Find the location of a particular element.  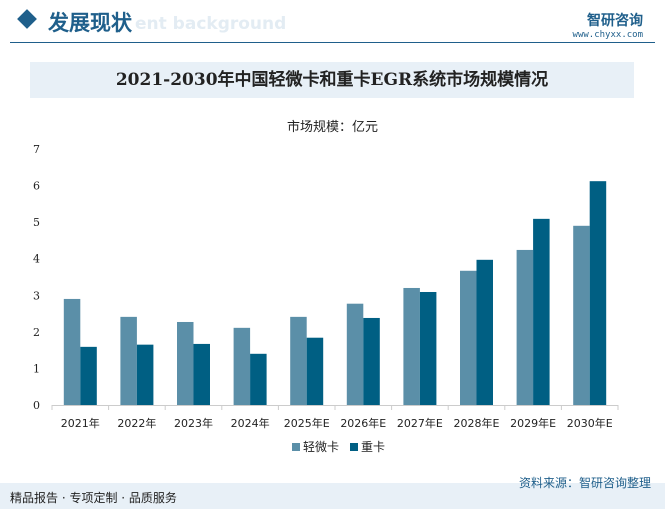

unit-label: 市场规模：亿元 is located at coordinates (332, 127).